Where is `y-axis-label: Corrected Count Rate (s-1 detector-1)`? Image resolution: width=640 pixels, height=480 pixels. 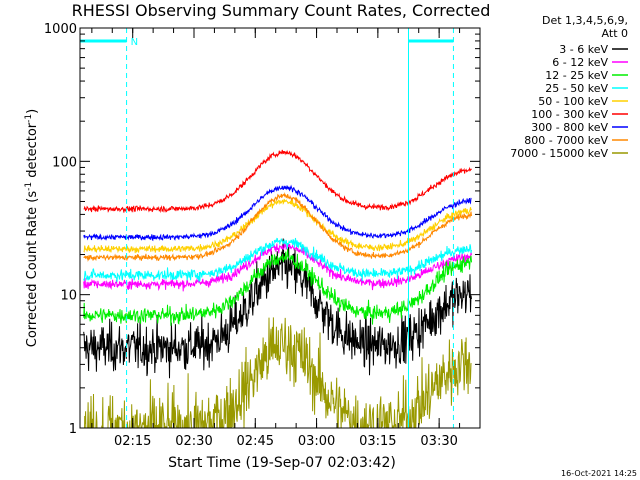 y-axis-label: Corrected Count Rate (s-1 detector-1) is located at coordinates (32, 228).